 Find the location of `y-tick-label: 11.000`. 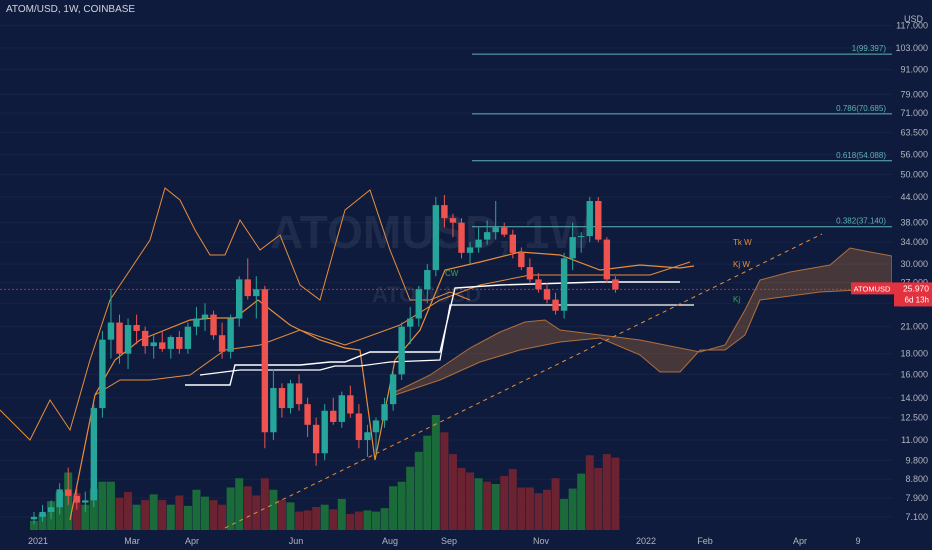

y-tick-label: 11.000 is located at coordinates (914, 440).